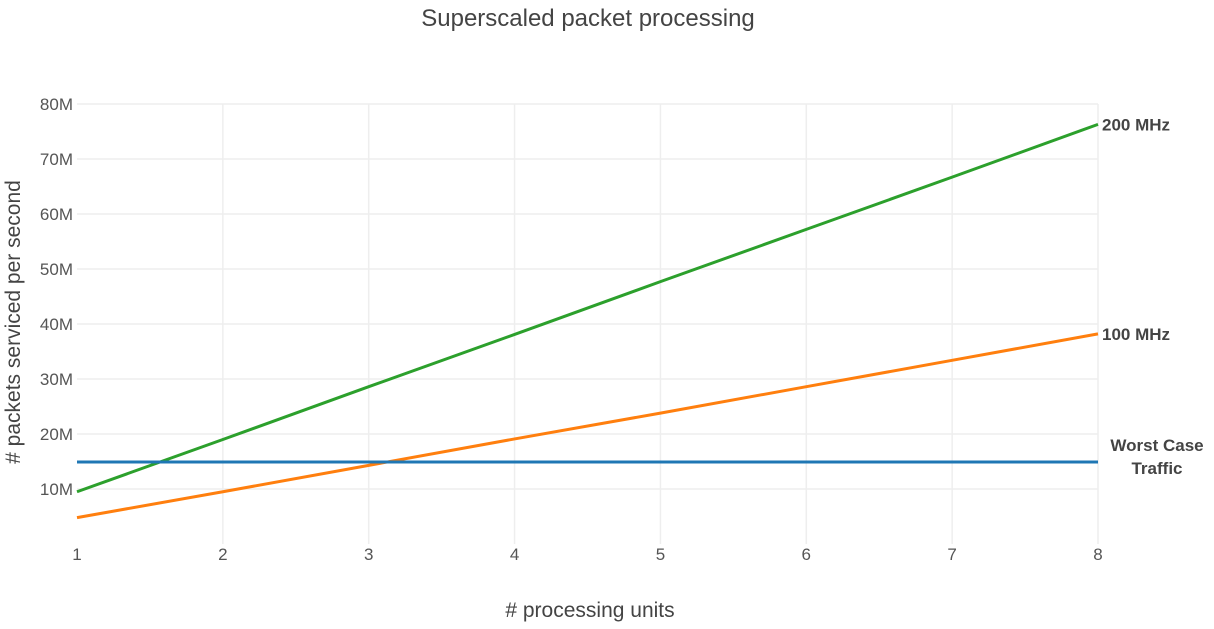 The image size is (1214, 629). What do you see at coordinates (56, 214) in the screenshot?
I see `y-tick-label: 60M` at bounding box center [56, 214].